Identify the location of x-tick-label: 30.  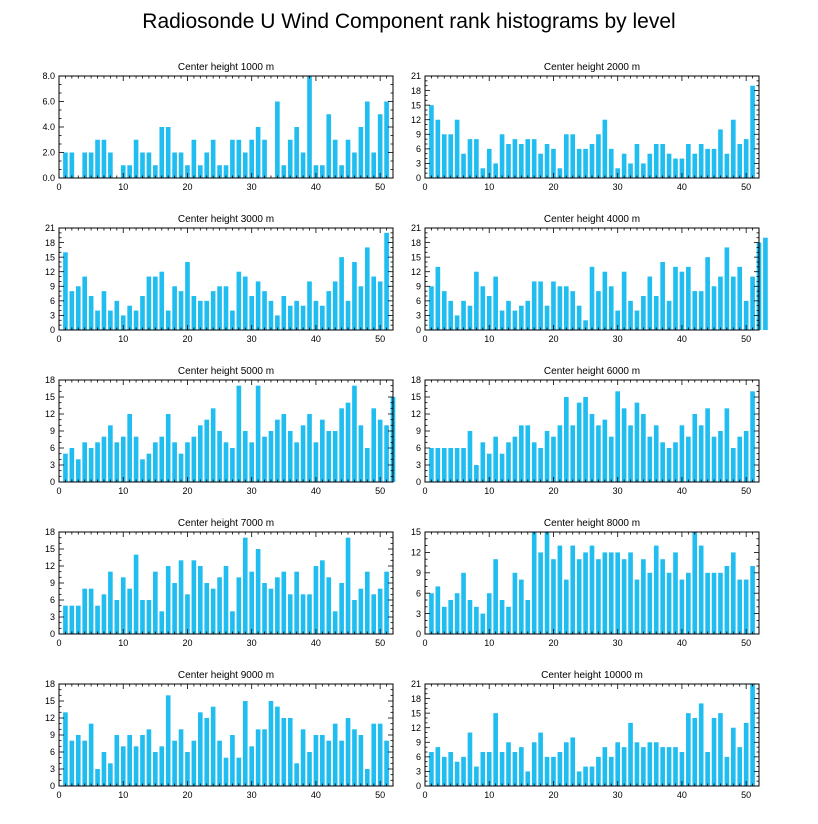
(252, 187).